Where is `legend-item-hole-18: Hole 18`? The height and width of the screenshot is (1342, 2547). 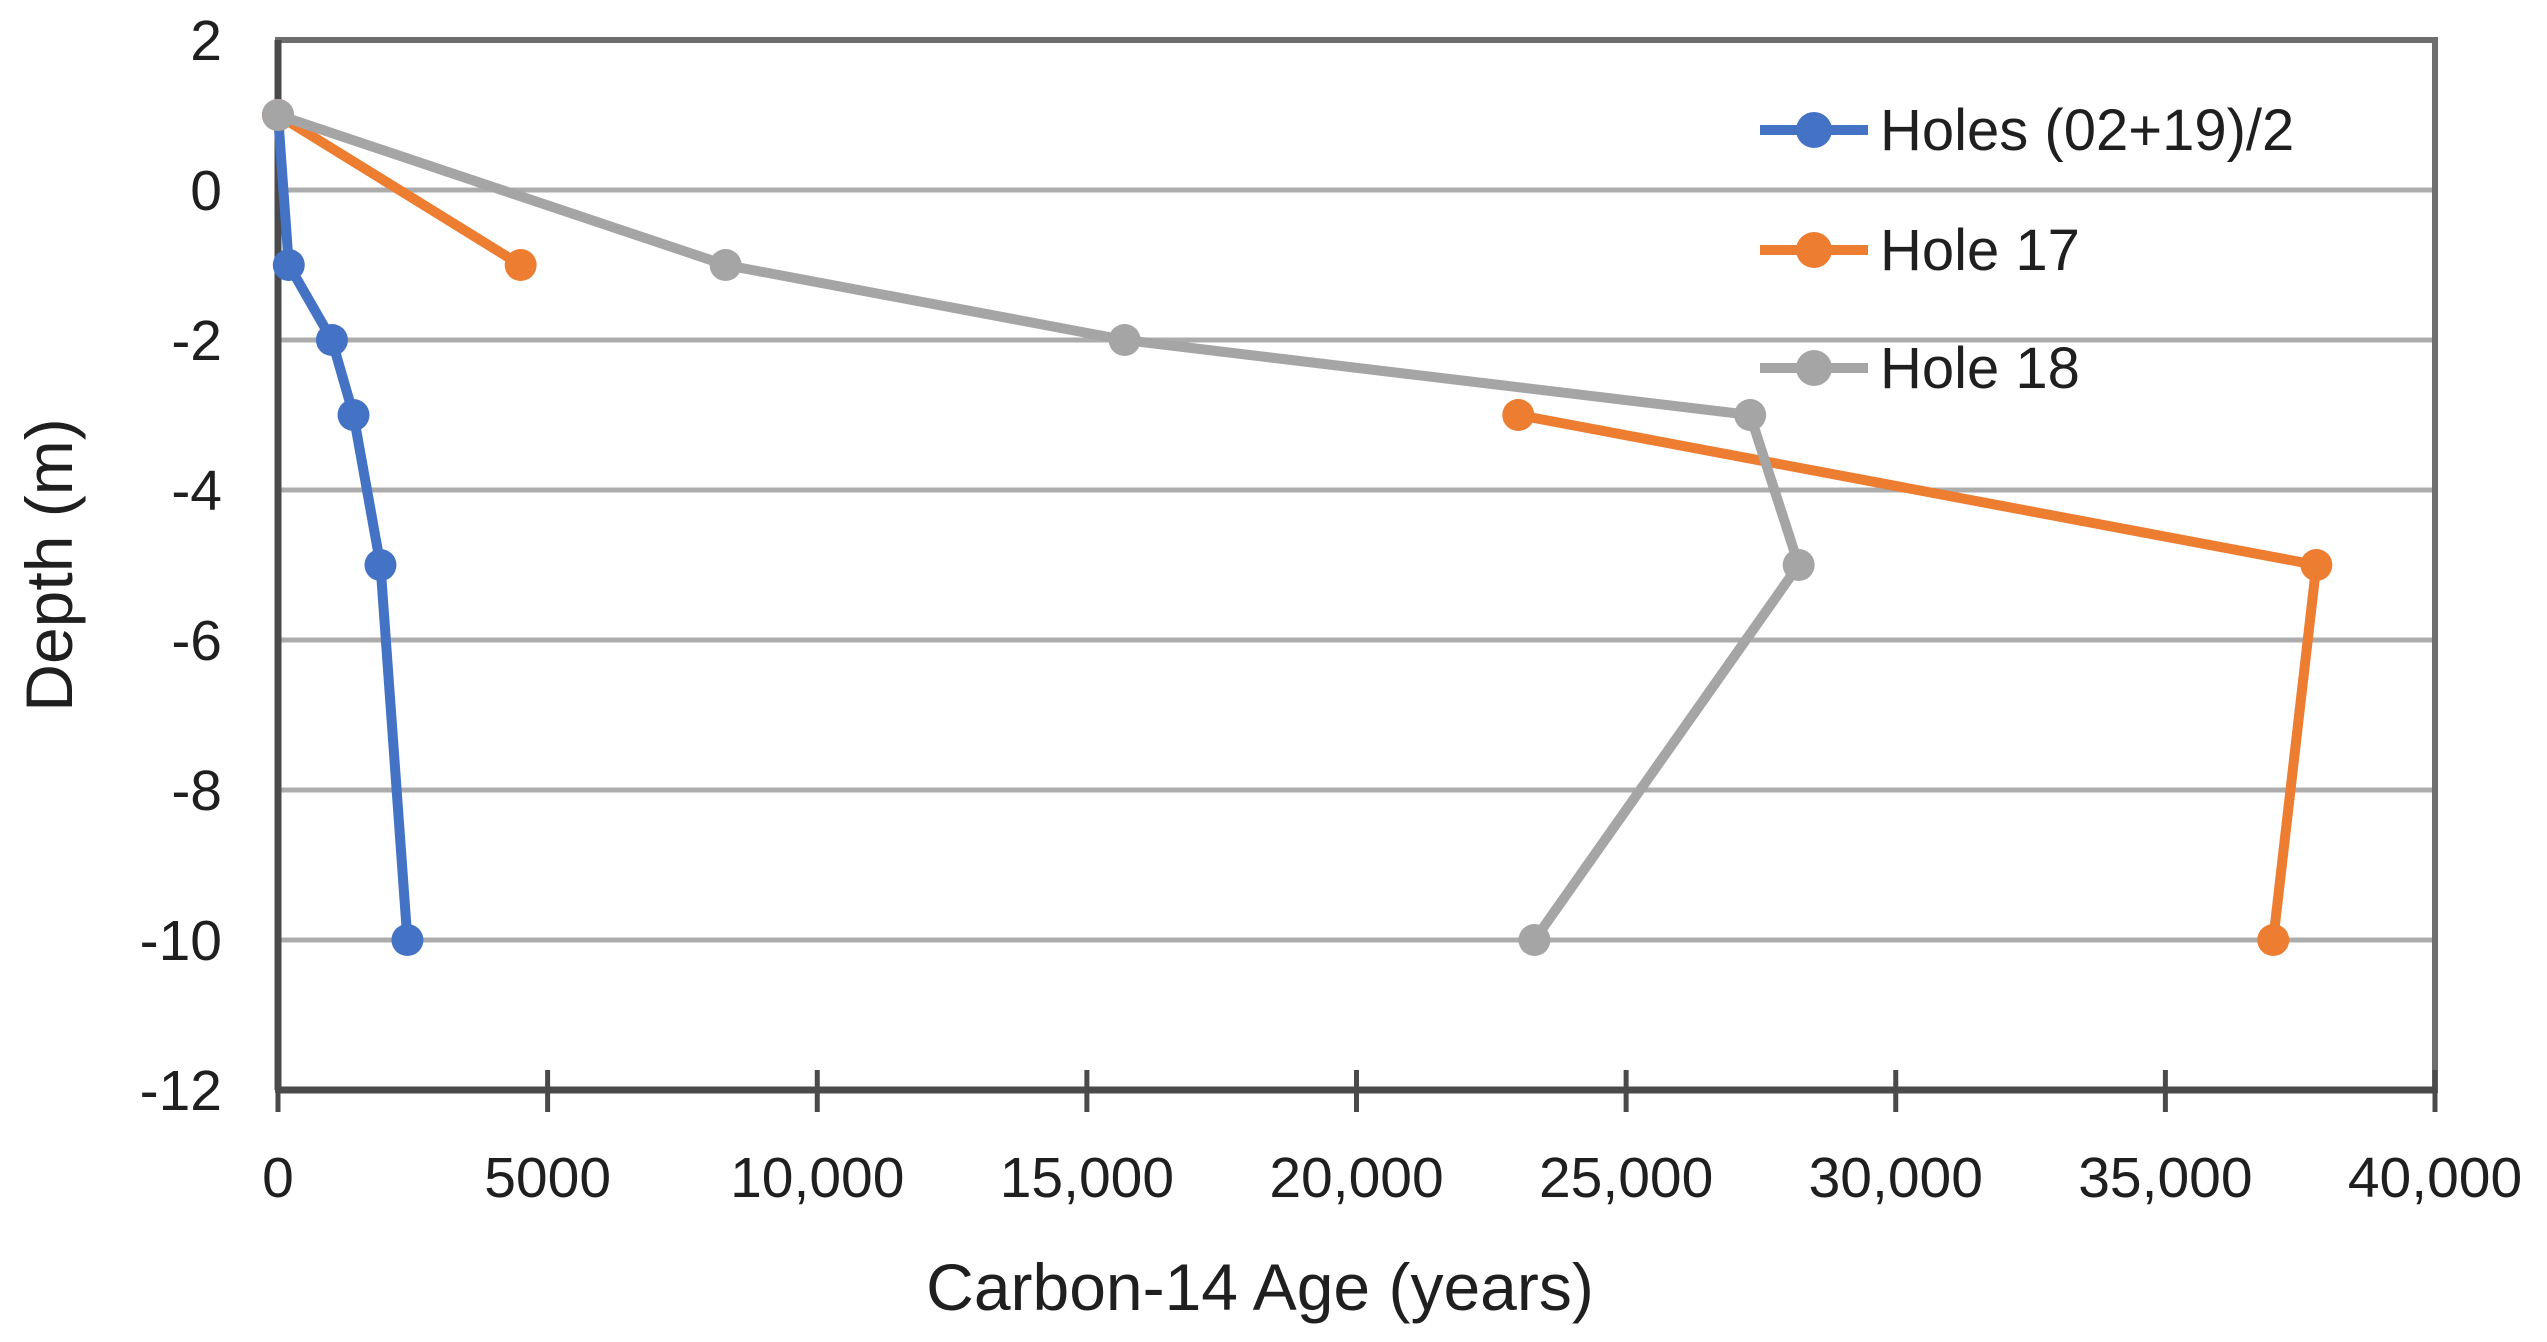
legend-item-hole-18: Hole 18 is located at coordinates (1920, 368).